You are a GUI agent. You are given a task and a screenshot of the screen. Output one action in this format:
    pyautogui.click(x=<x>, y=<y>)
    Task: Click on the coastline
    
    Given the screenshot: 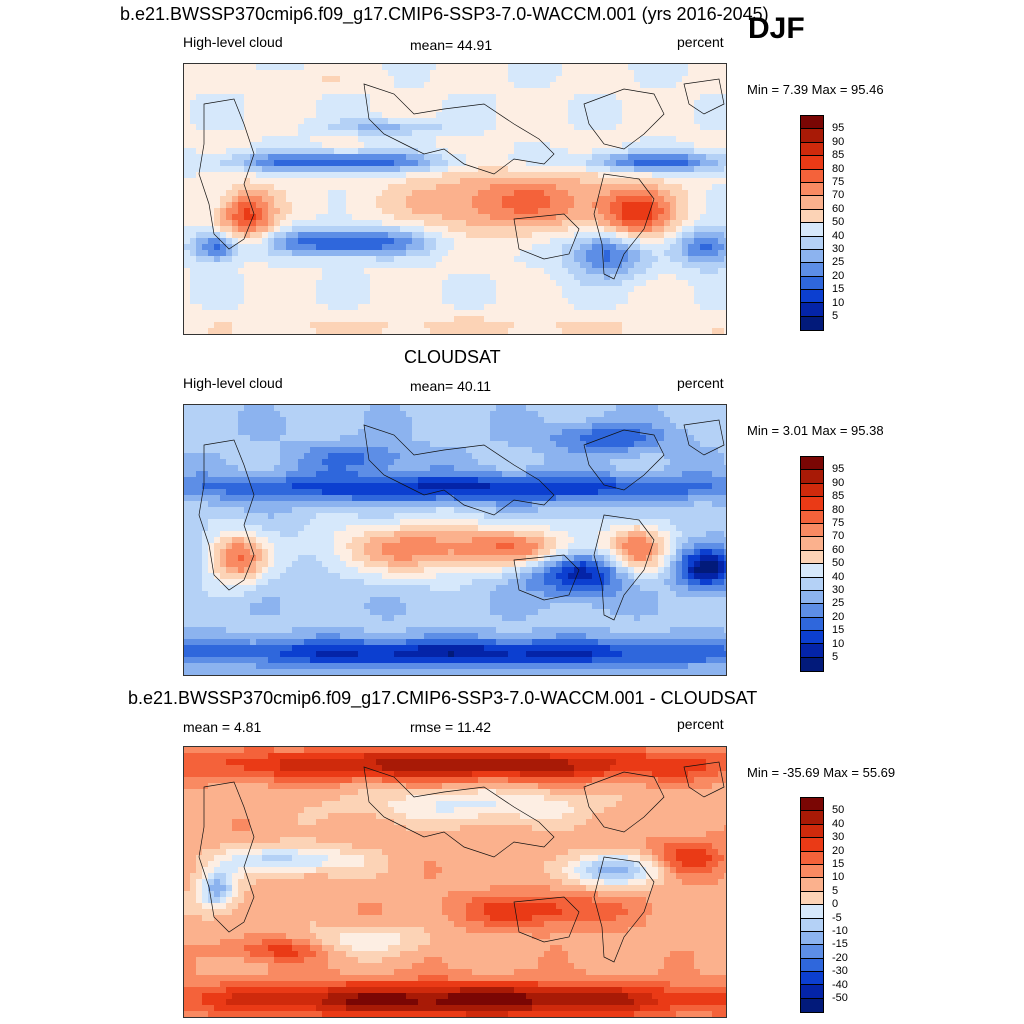 What is the action you would take?
    pyautogui.click(x=624, y=226)
    